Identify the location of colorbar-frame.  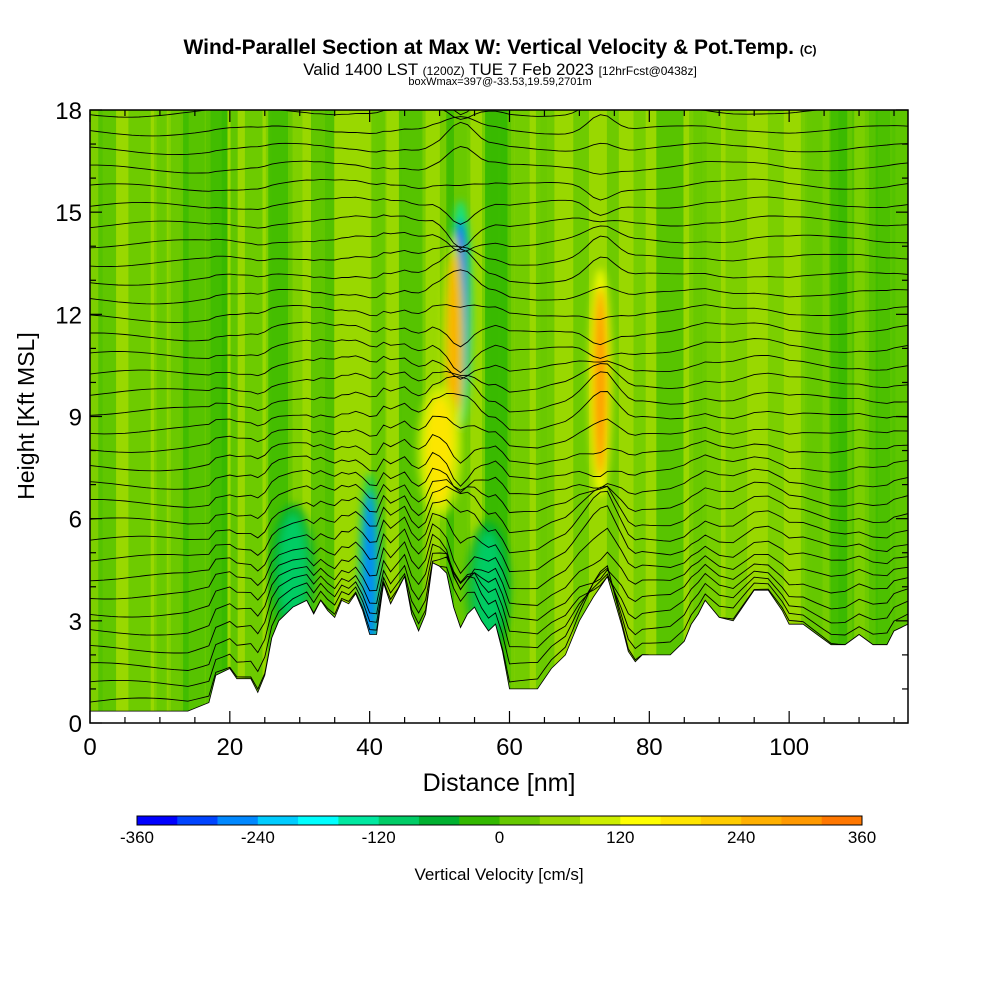
(499, 820).